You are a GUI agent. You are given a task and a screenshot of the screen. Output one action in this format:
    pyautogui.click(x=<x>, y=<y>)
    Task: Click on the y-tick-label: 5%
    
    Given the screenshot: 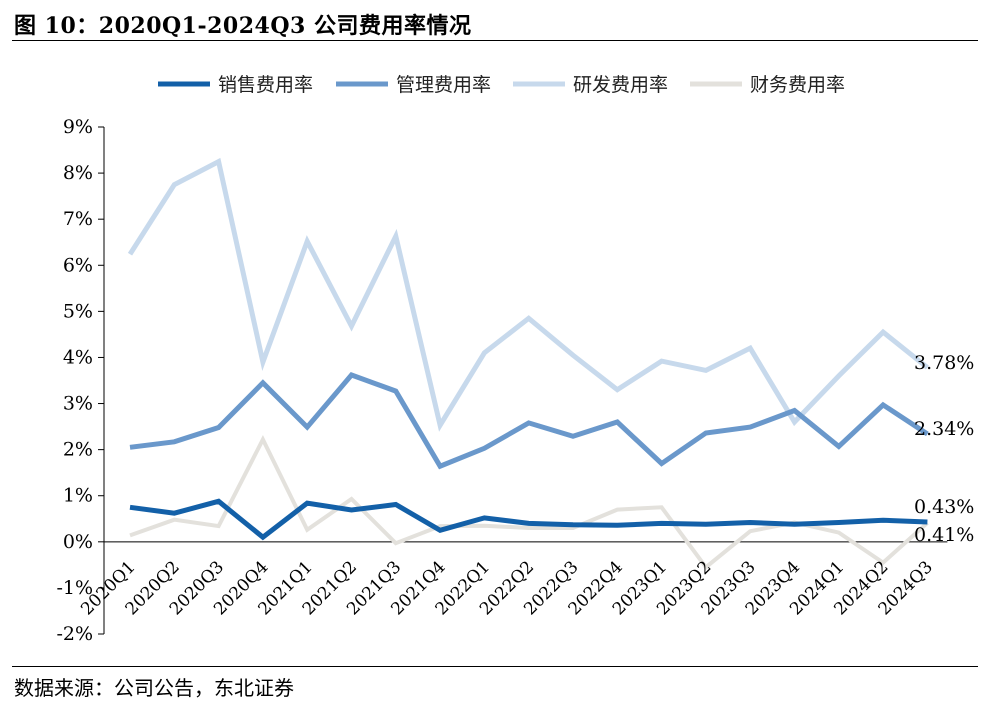 What is the action you would take?
    pyautogui.click(x=78, y=311)
    